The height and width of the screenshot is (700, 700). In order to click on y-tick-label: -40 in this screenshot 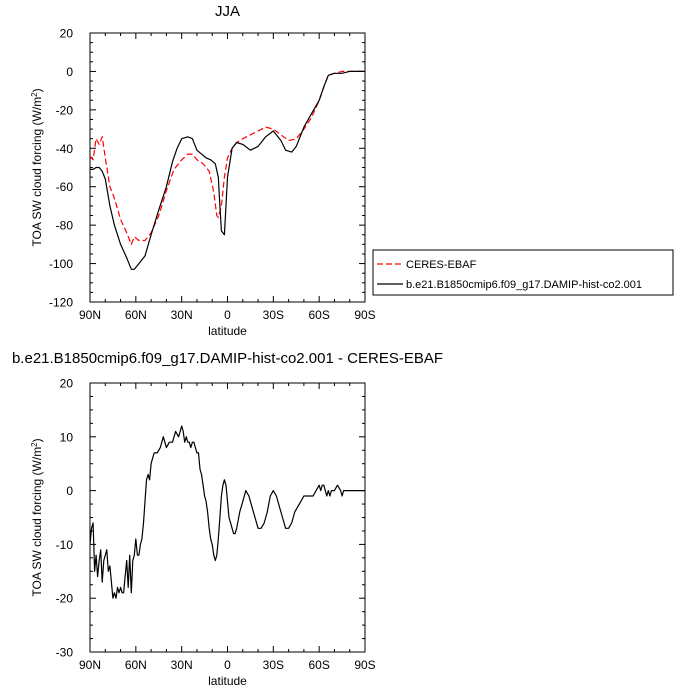, I will do `click(65, 149)`.